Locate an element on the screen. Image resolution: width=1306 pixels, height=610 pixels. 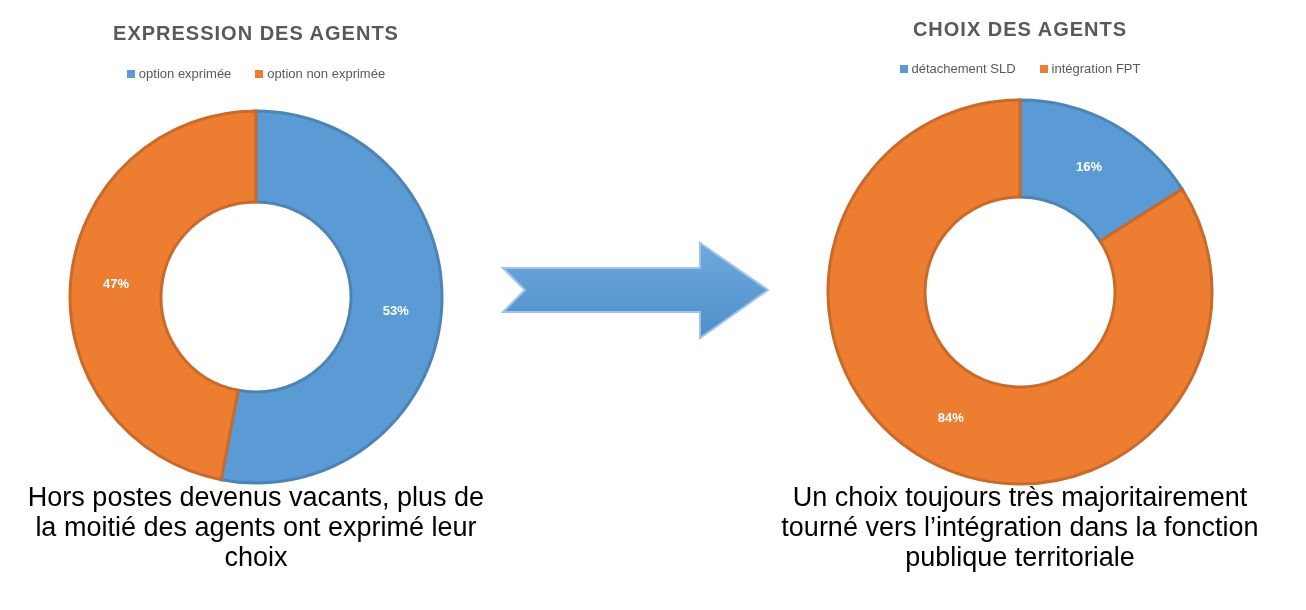
chart-title: EXPRESSION DES AGENTS is located at coordinates (256, 33).